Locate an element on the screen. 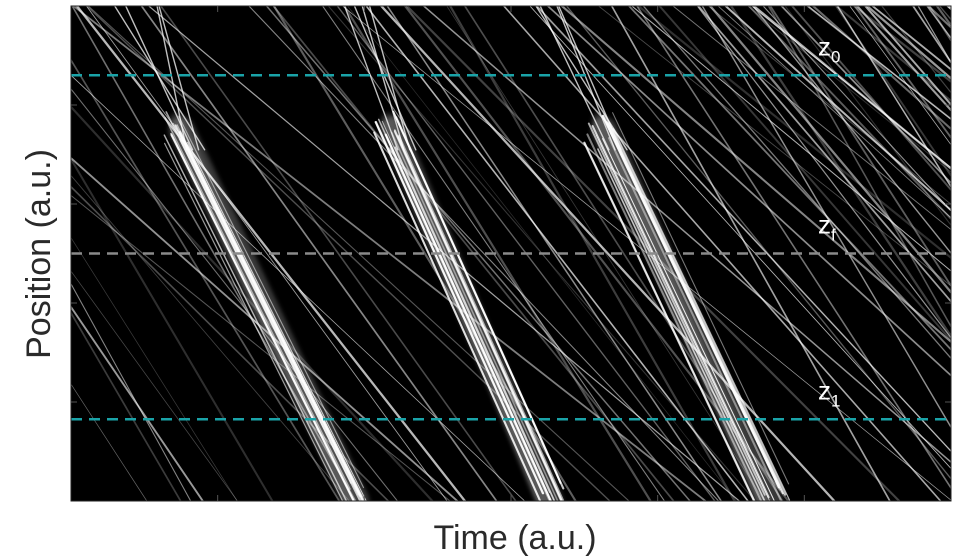 Image resolution: width=967 pixels, height=557 pixels. position-label-z0: z0 is located at coordinates (829, 48).